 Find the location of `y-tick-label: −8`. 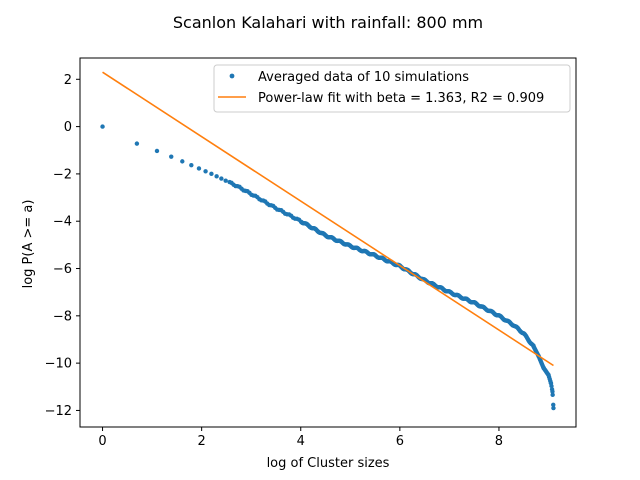

y-tick-label: −8 is located at coordinates (62, 316).